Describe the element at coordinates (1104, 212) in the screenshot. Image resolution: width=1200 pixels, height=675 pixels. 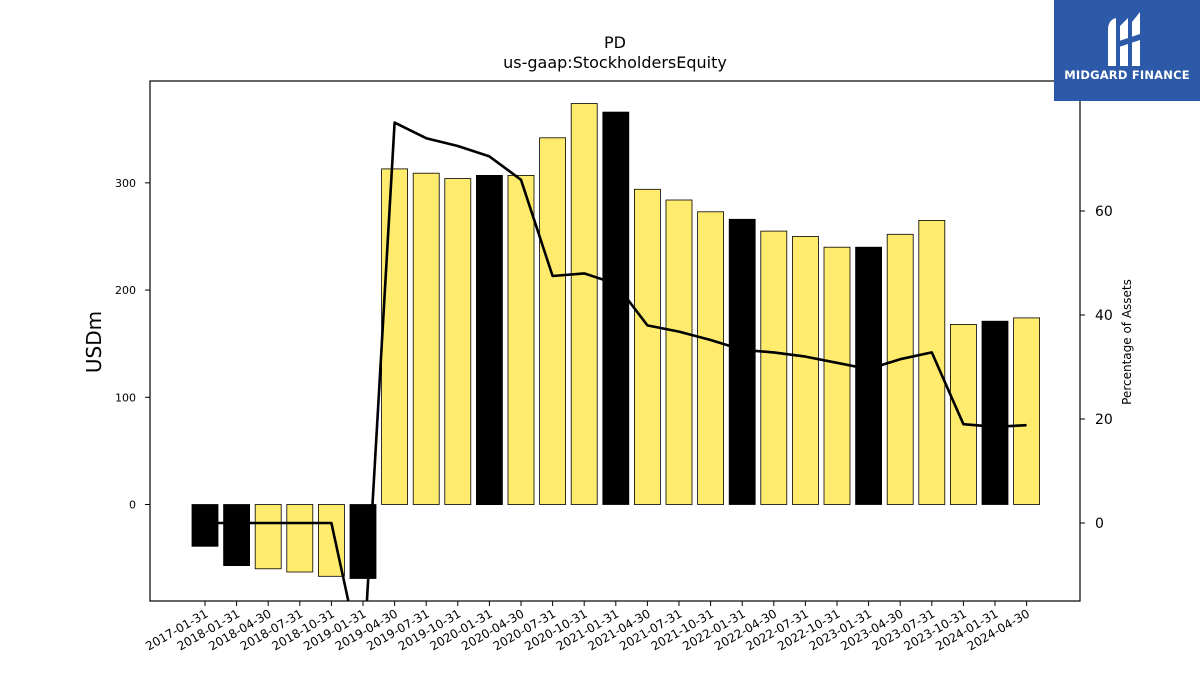
I see `y2-tick-label-60: 60` at that location.